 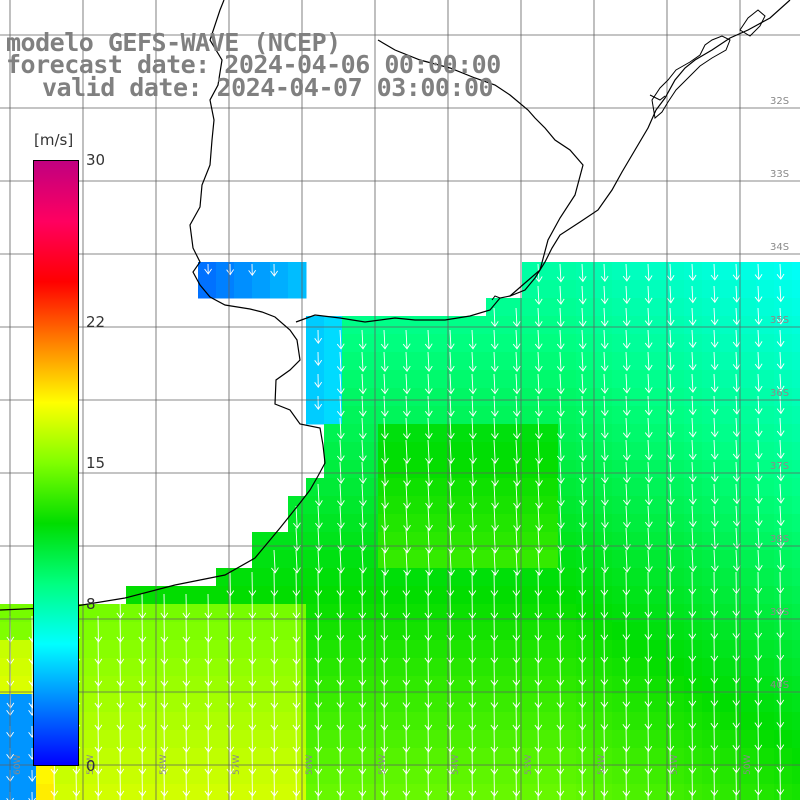 What do you see at coordinates (253, 64) in the screenshot?
I see `title-forecast-date: forecast date: 2024-04-06 00:00:00` at bounding box center [253, 64].